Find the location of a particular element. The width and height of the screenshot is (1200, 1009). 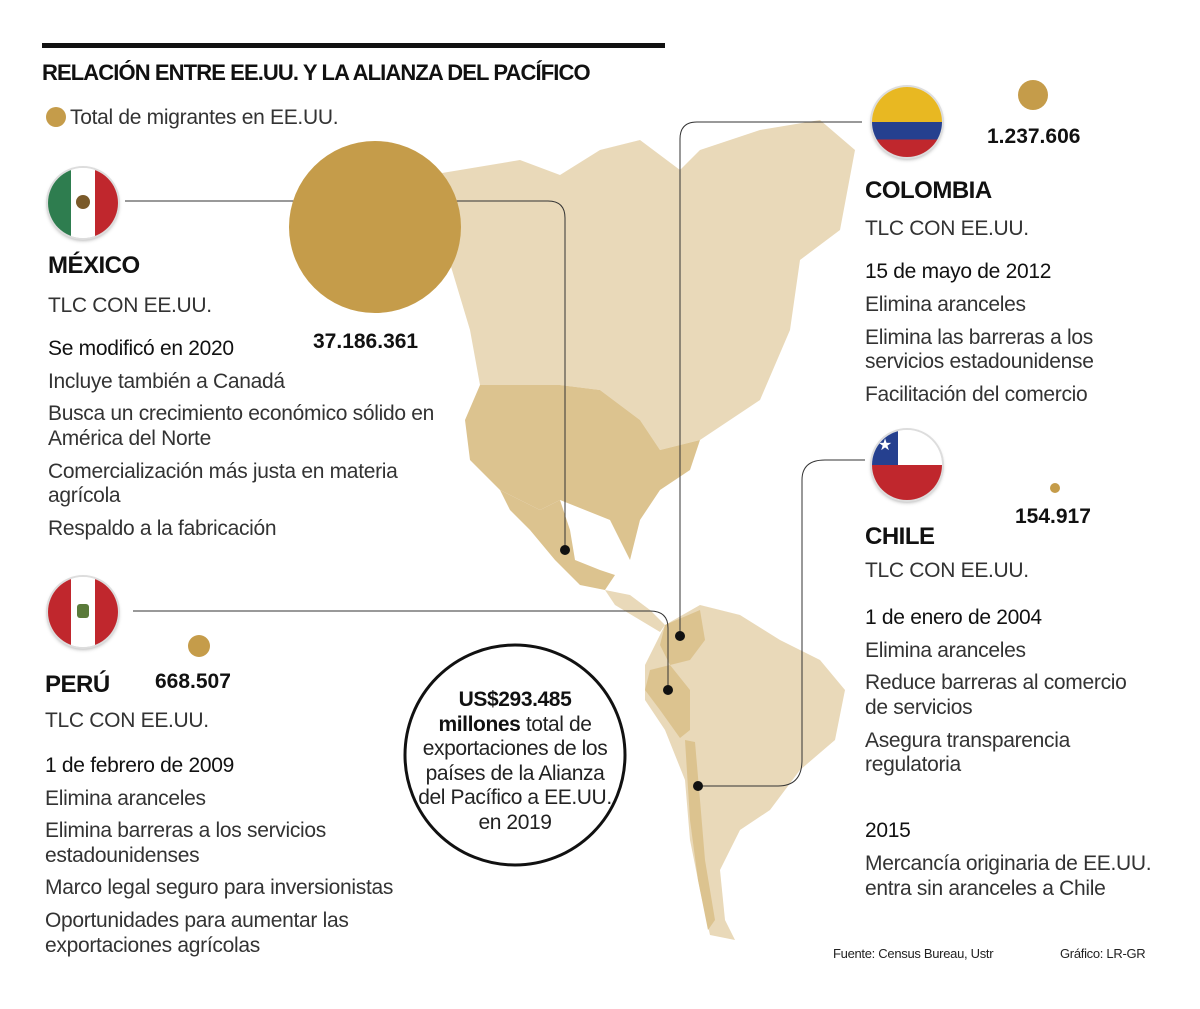

chile-migrants-bubble is located at coordinates (1055, 488).